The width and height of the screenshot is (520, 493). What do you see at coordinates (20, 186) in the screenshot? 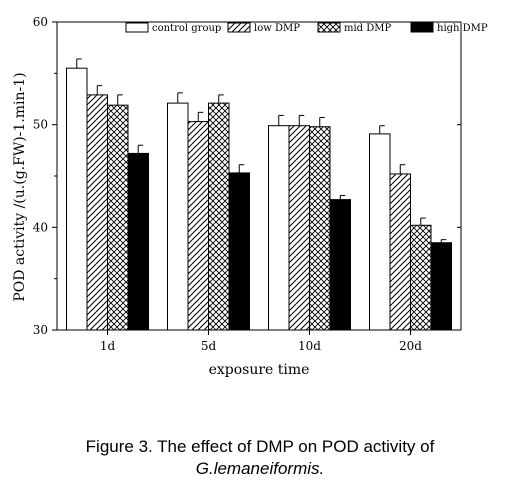
I see `y-axis-label: POD activity /(u.(g.FW)-1.min-1)` at bounding box center [20, 186].